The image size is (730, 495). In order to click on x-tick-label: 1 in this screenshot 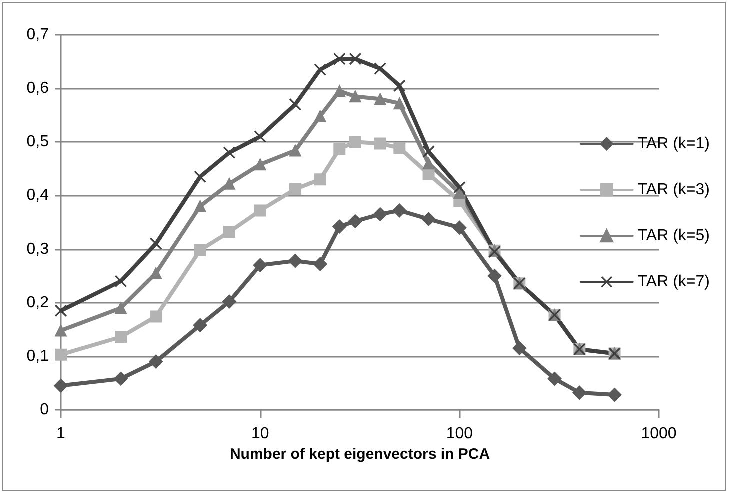, I will do `click(61, 434)`.